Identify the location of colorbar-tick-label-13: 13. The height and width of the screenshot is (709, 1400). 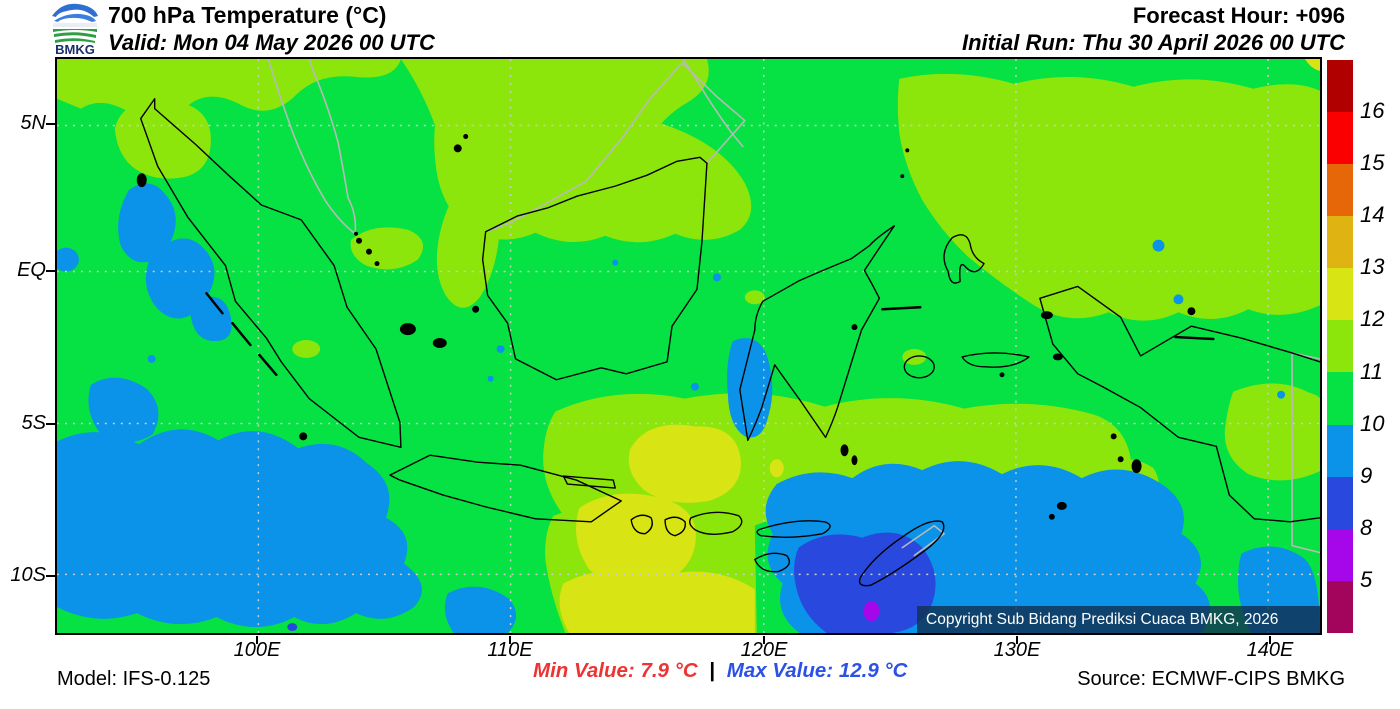
(1372, 267).